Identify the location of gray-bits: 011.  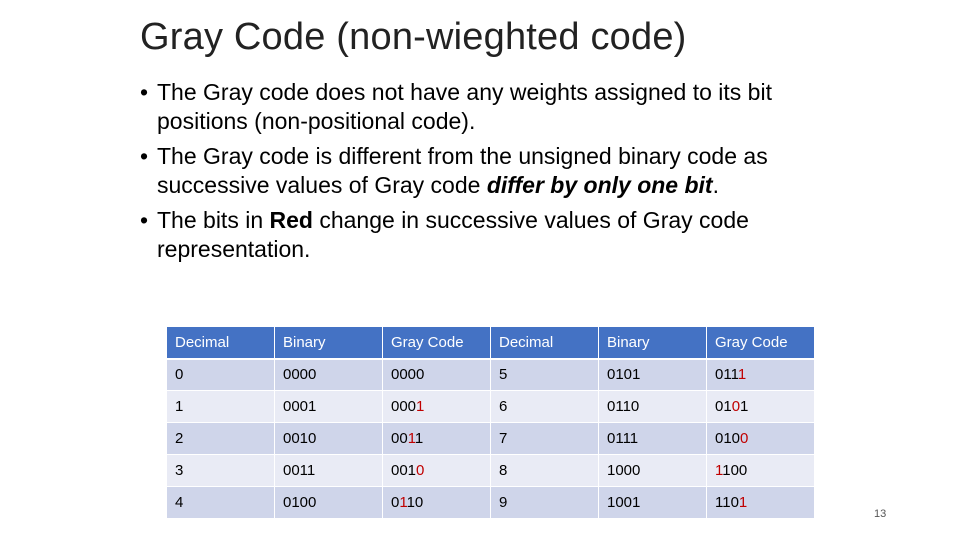
(726, 375).